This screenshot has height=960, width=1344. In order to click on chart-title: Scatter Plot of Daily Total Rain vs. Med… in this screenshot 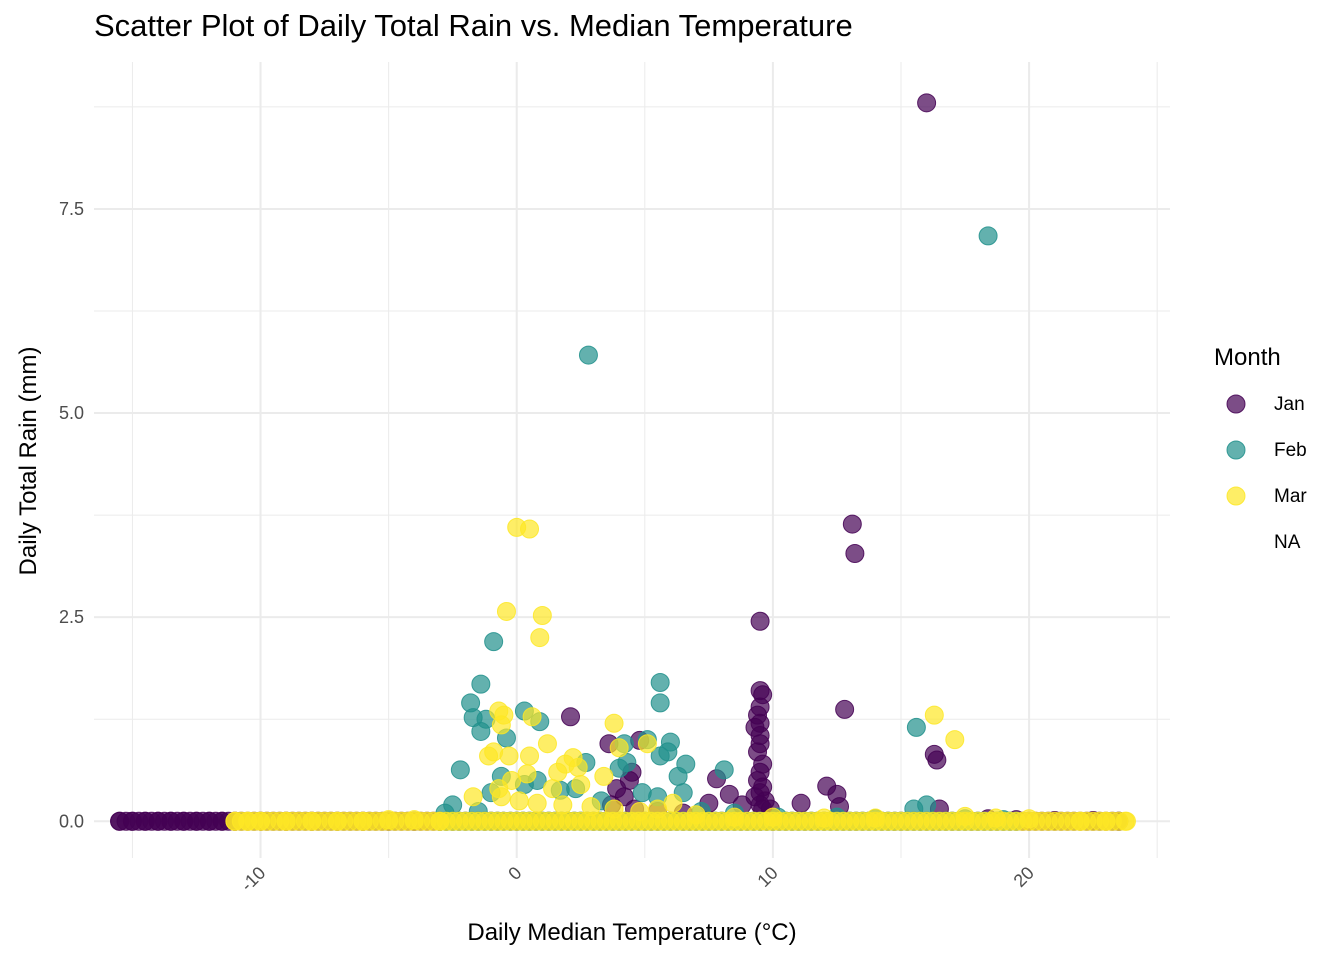, I will do `click(473, 25)`.